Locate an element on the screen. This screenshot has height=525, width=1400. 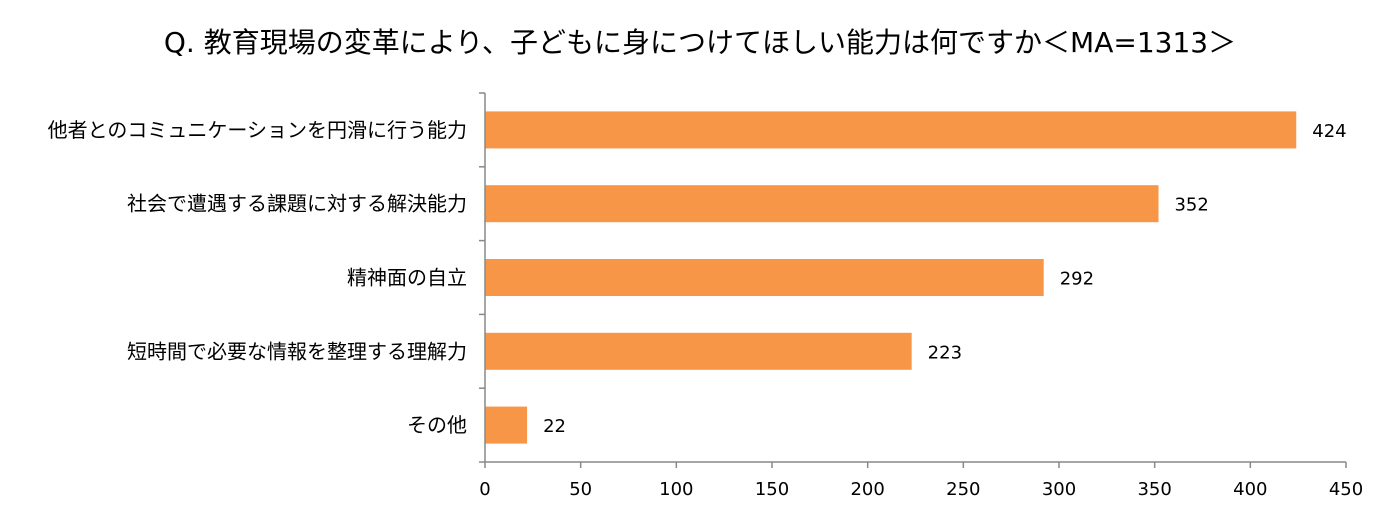
value-label: 292 is located at coordinates (1077, 279).